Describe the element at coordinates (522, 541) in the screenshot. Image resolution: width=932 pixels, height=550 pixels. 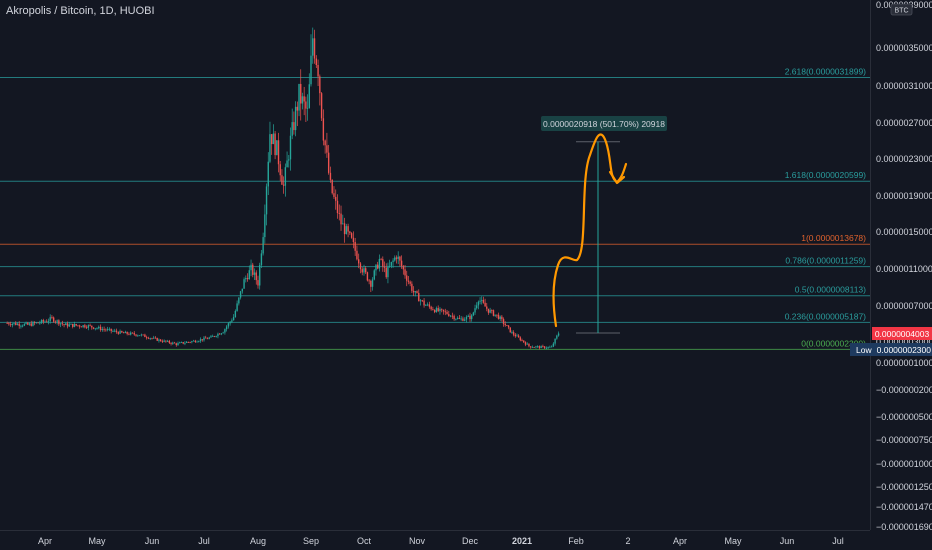
I see `time-axis-tick: 2021` at that location.